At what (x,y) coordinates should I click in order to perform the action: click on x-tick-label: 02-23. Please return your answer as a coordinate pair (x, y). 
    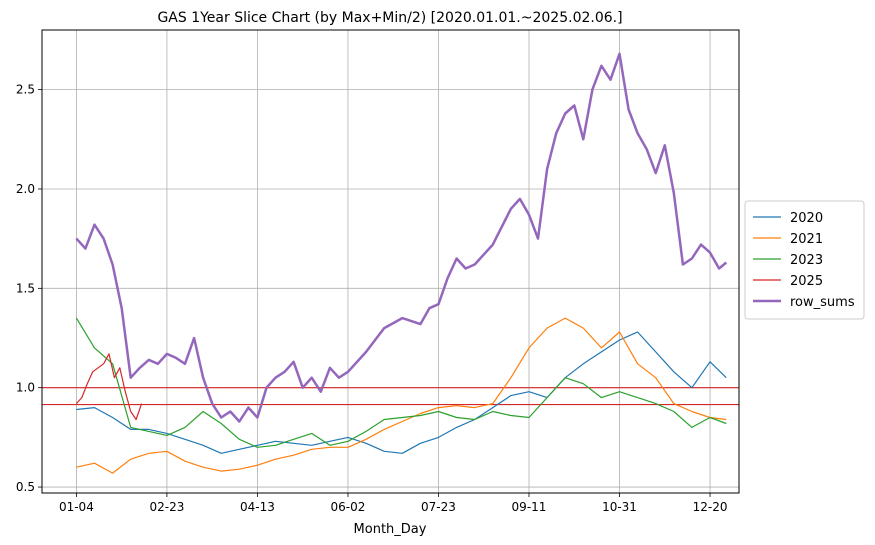
    Looking at the image, I should click on (166, 507).